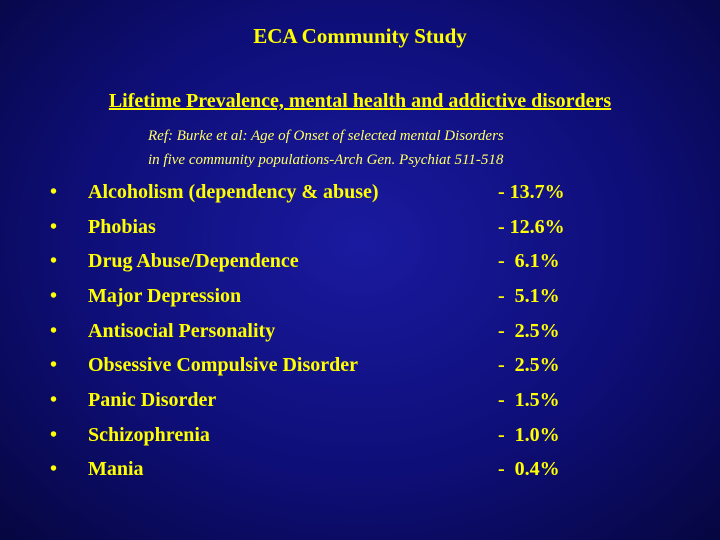 This screenshot has width=720, height=540. I want to click on disorder-name: Schizophrenia, so click(149, 434).